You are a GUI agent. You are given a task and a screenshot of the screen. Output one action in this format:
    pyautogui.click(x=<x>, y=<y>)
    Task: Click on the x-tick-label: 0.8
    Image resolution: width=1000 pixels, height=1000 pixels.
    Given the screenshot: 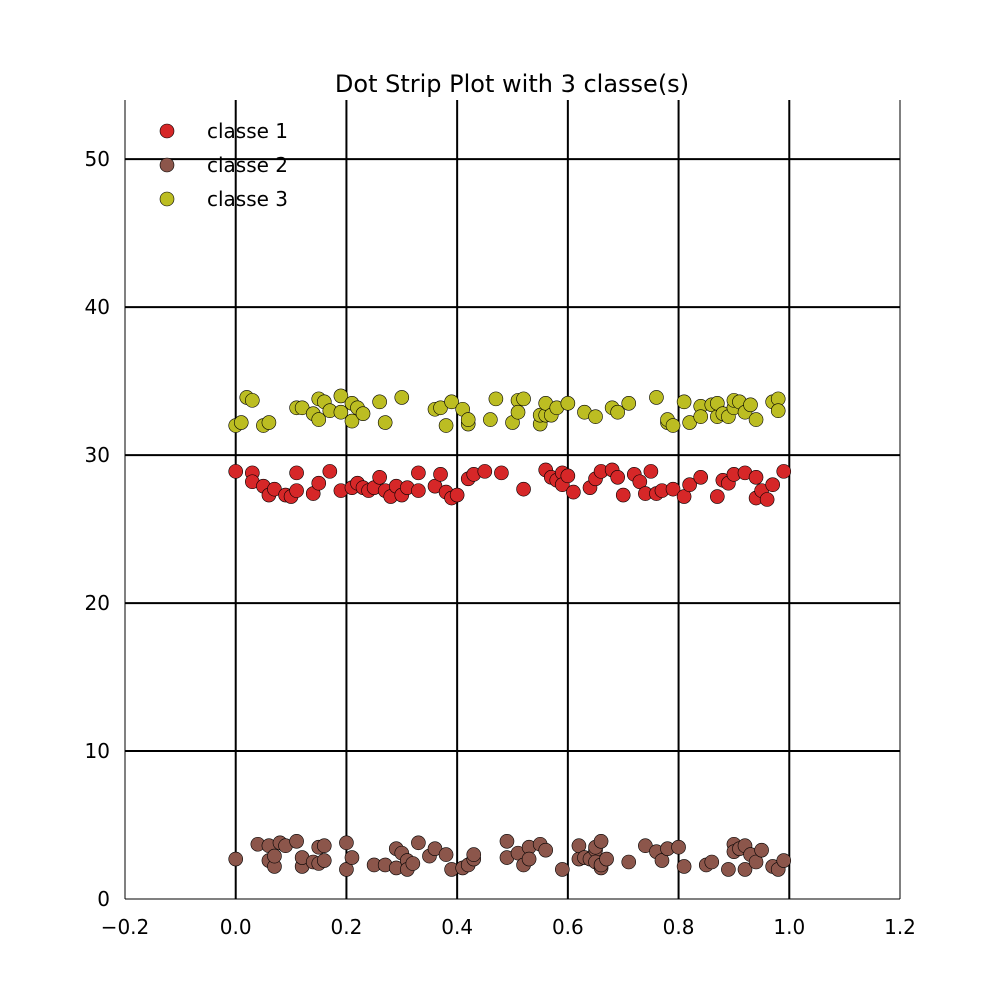 What is the action you would take?
    pyautogui.click(x=679, y=927)
    